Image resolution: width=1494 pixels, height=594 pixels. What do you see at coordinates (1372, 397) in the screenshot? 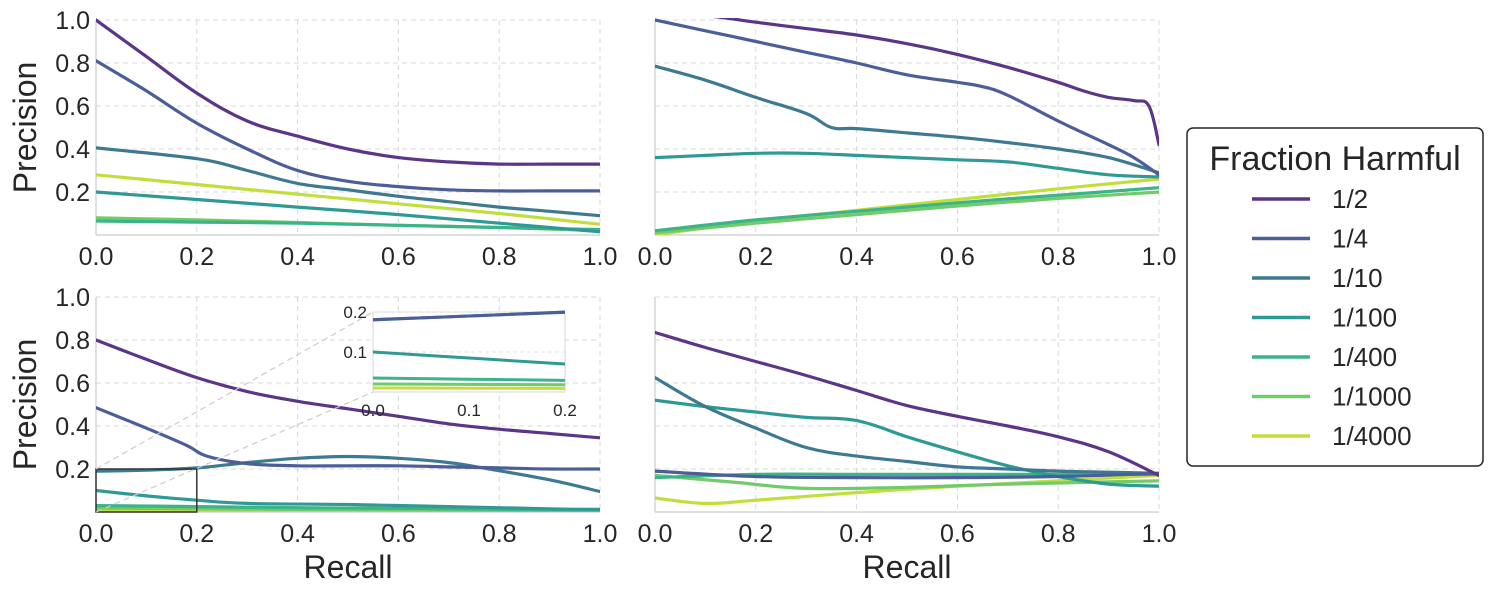
I see `legend-label: 1/1000` at bounding box center [1372, 397].